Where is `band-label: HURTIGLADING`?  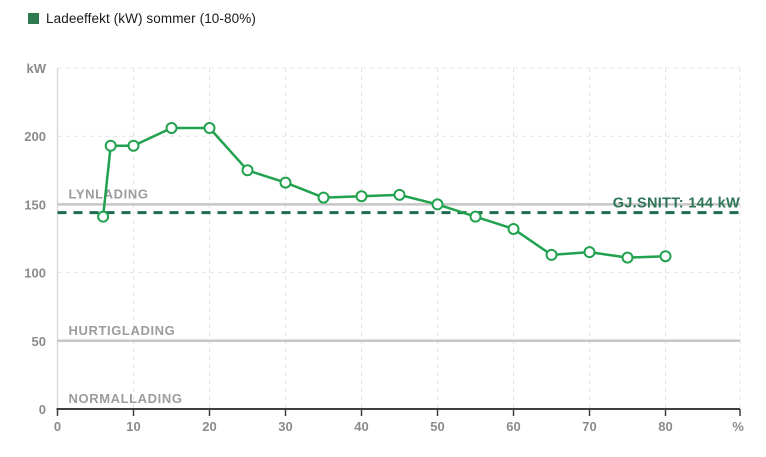
band-label: HURTIGLADING is located at coordinates (122, 330).